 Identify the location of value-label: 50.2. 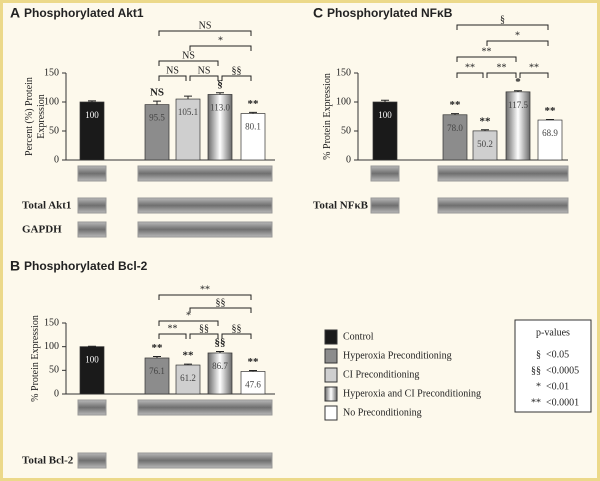
(485, 144).